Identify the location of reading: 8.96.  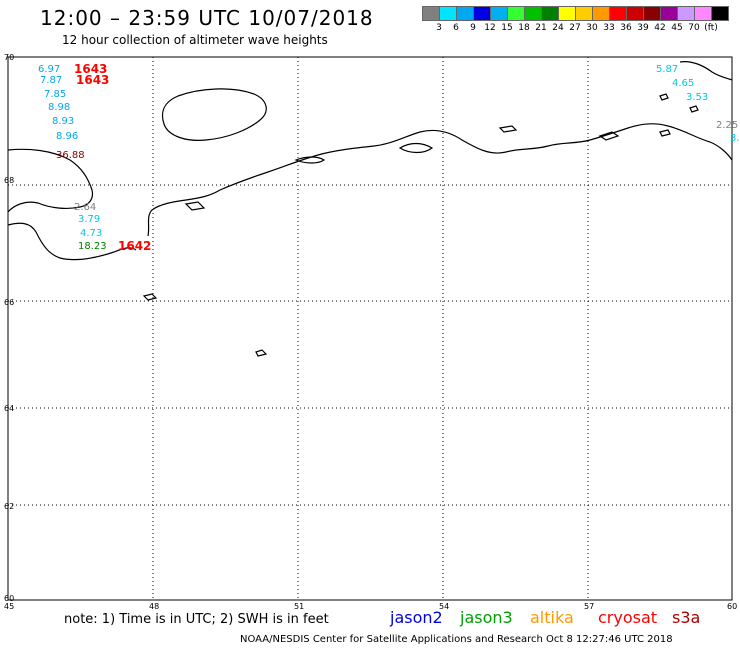
(67, 136).